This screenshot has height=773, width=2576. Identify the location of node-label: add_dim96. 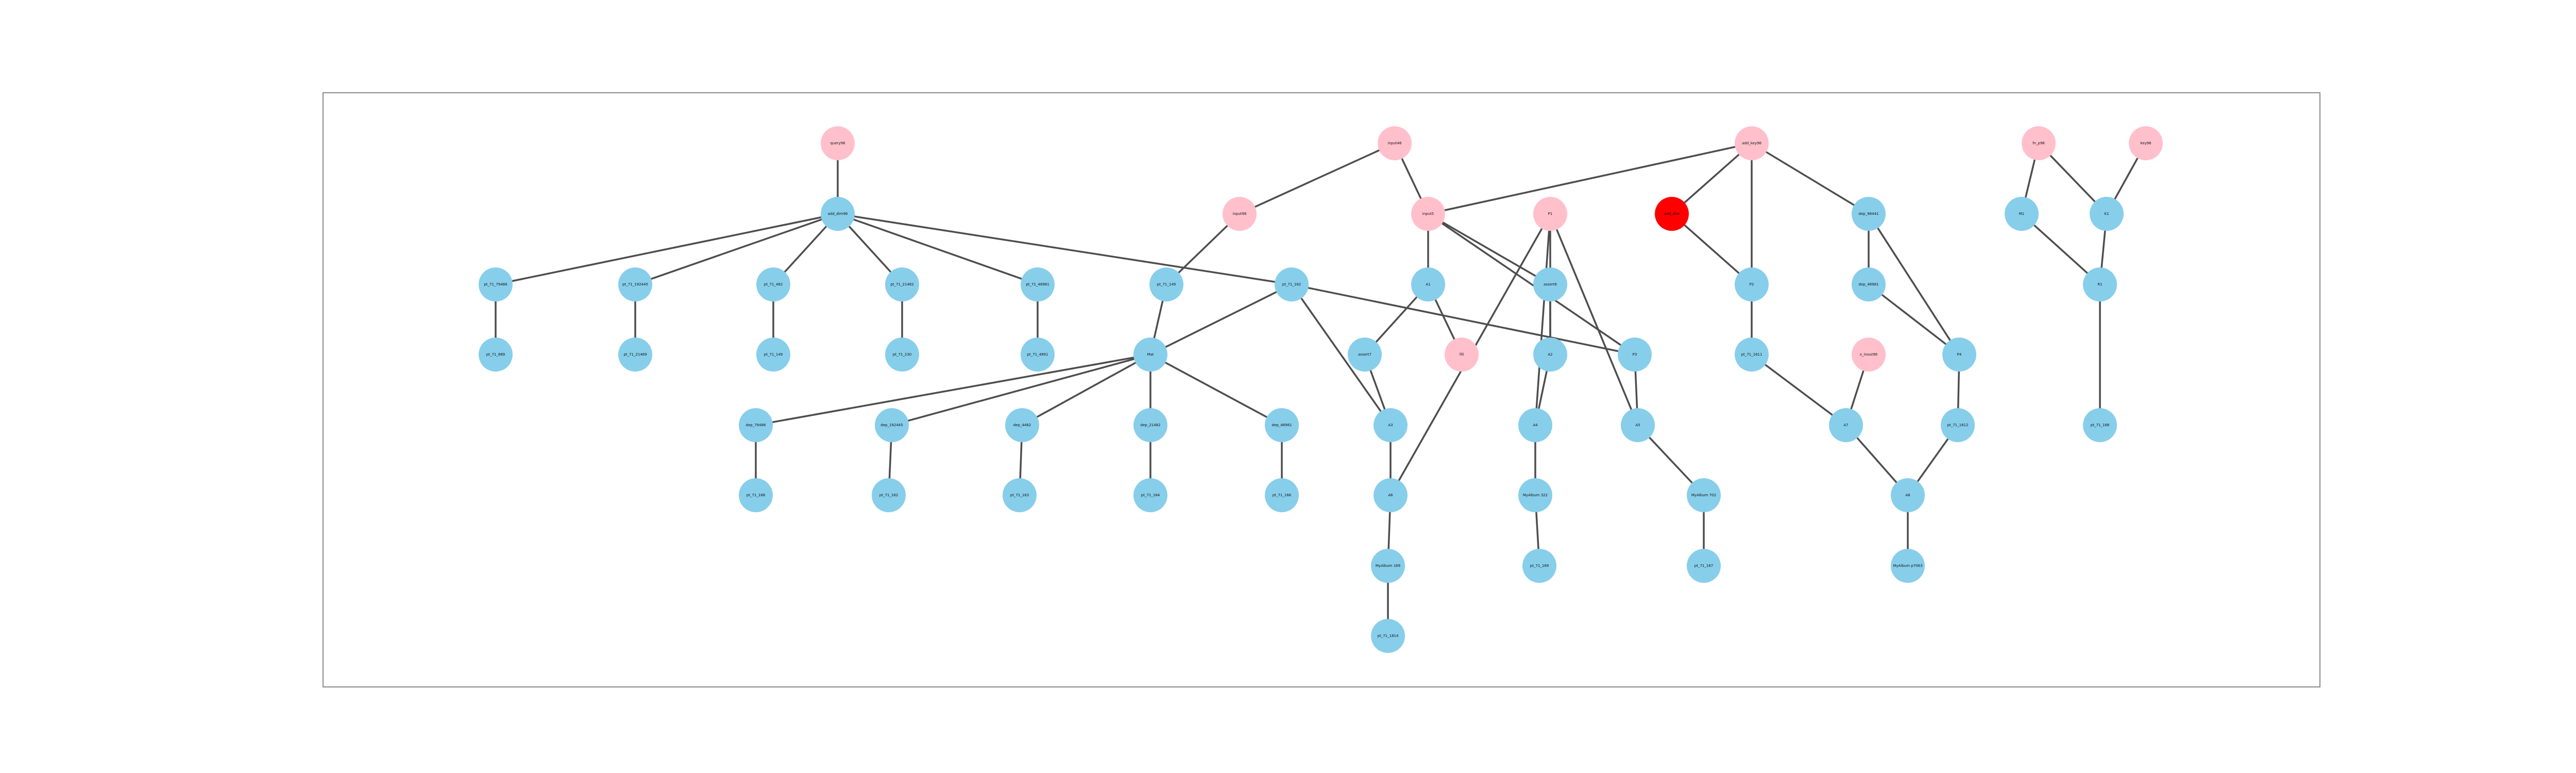
(838, 214).